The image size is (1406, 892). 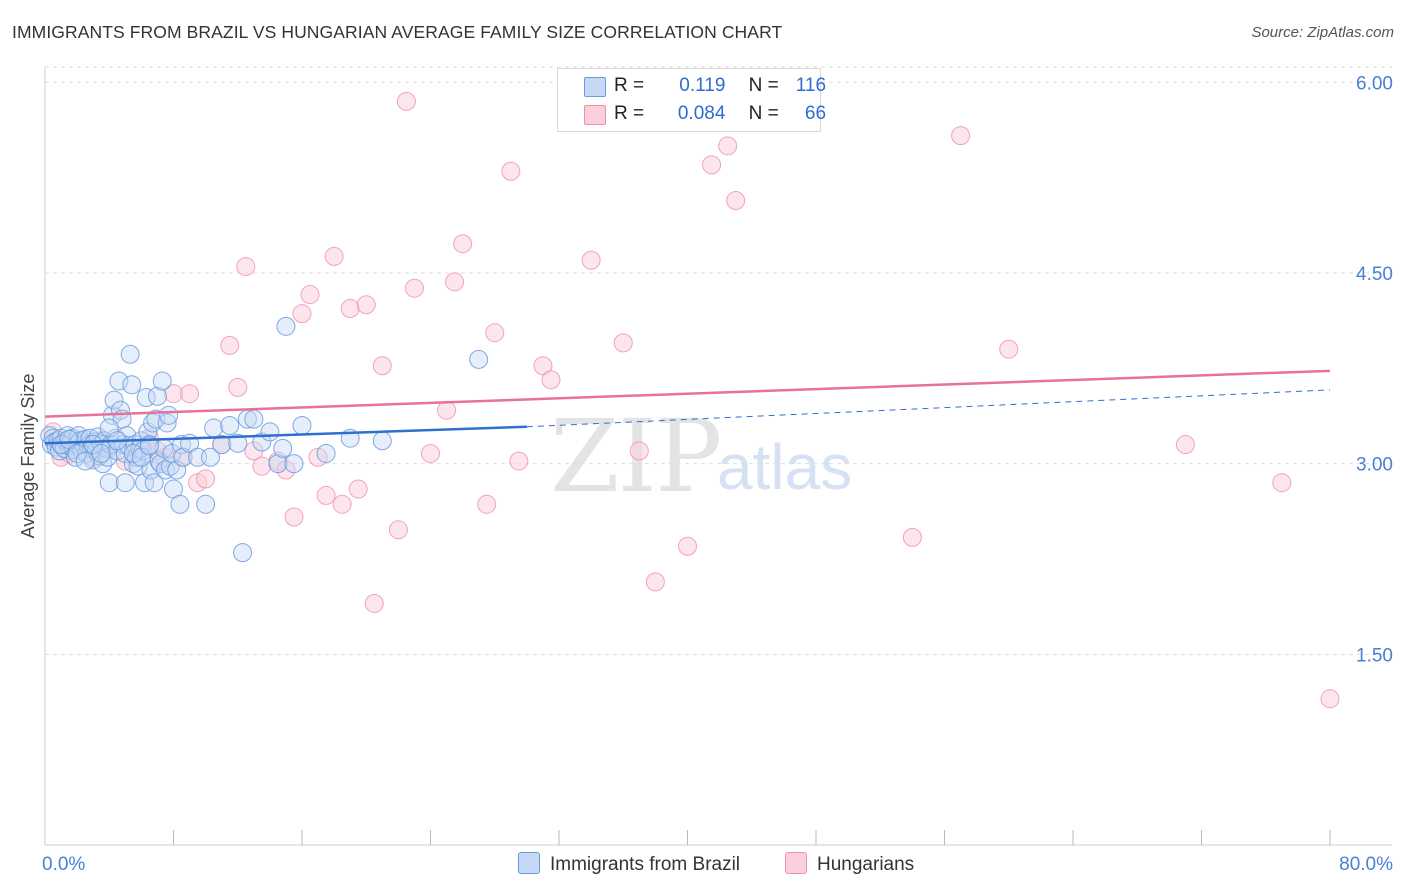 What do you see at coordinates (1374, 274) in the screenshot?
I see `y-tick-label: 4.50` at bounding box center [1374, 274].